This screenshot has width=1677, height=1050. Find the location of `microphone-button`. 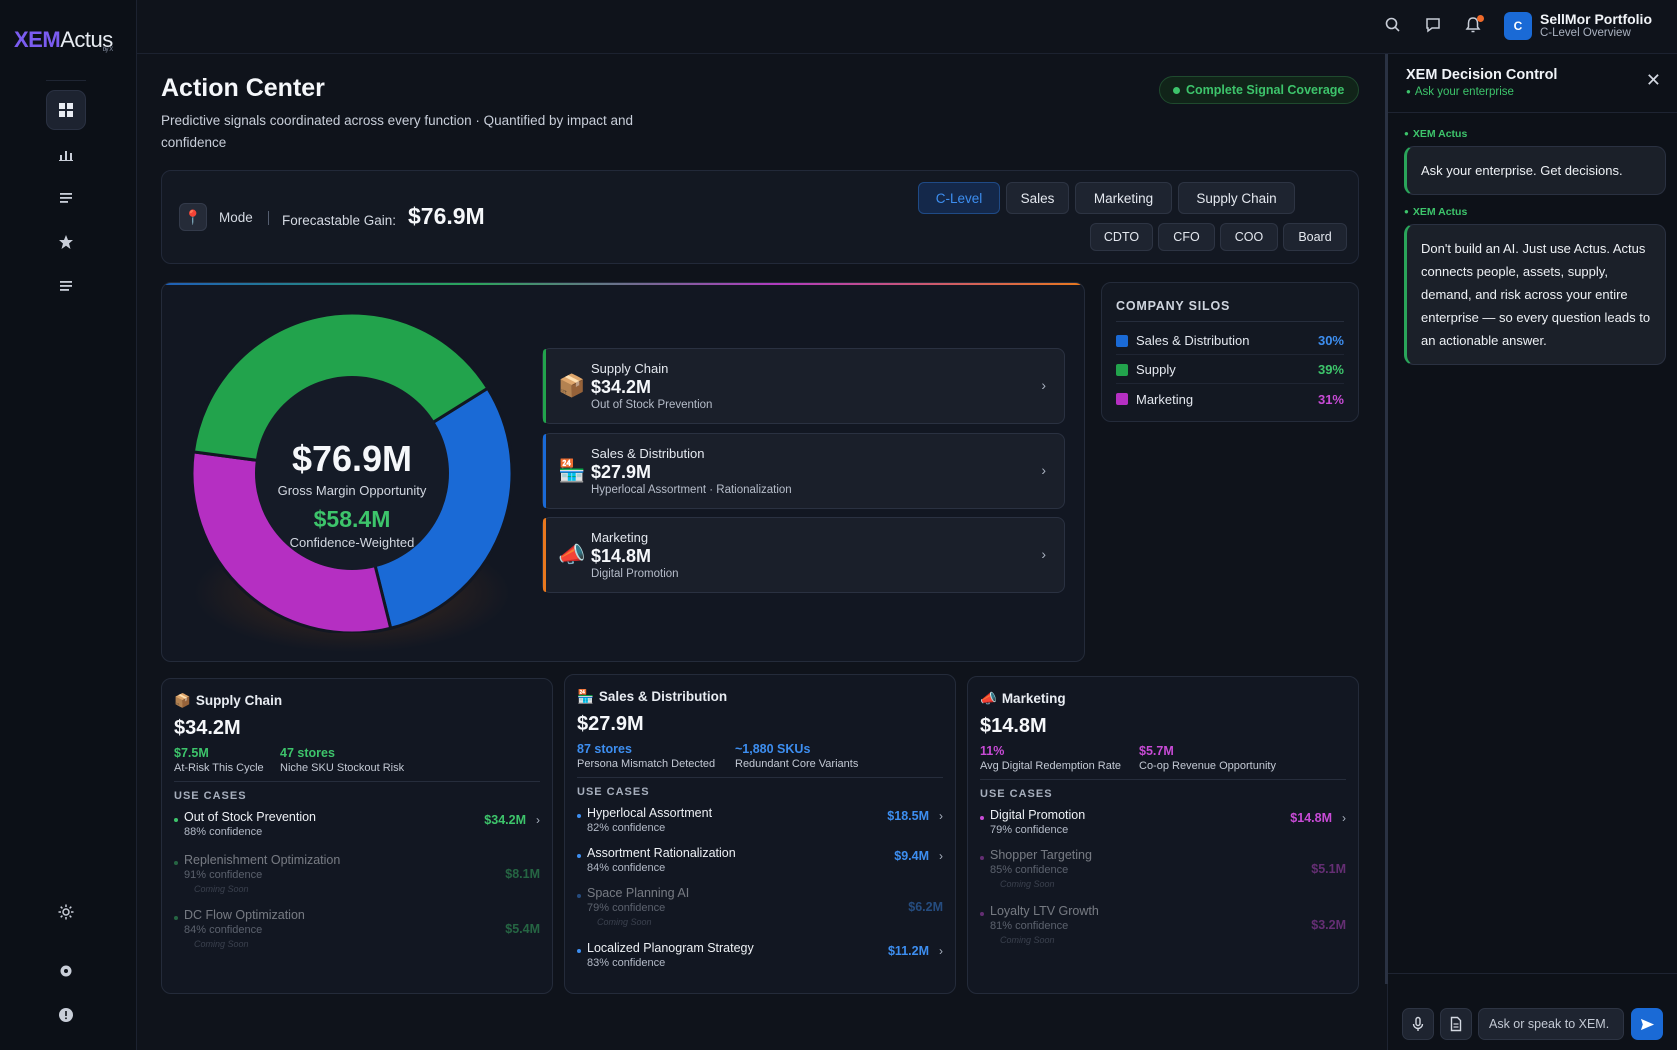

microphone-button is located at coordinates (1418, 1024).